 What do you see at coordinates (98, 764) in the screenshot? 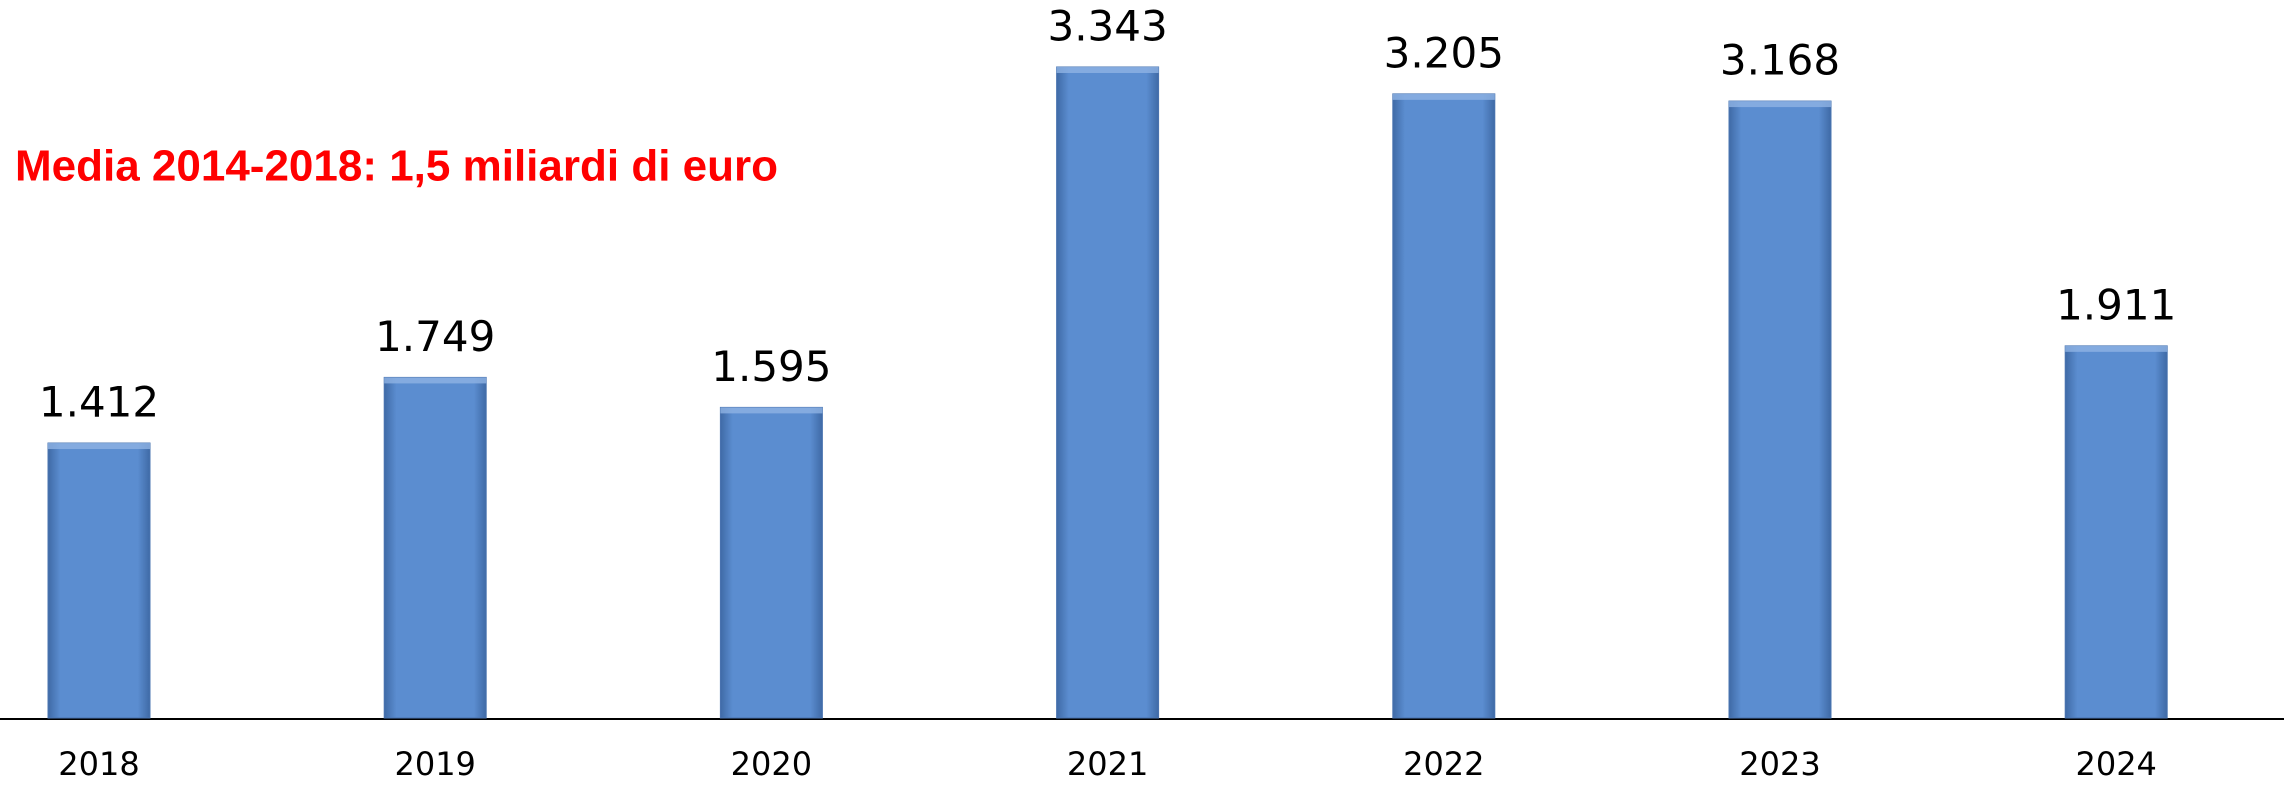
I see `x-tick-label: 2018` at bounding box center [98, 764].